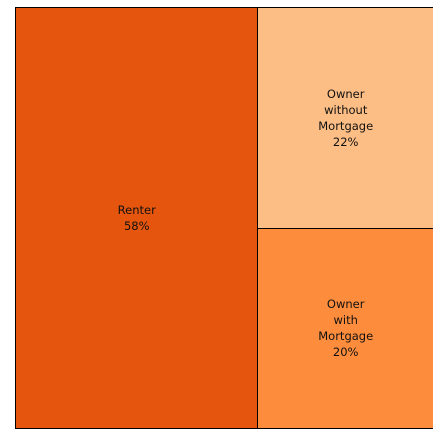 The image size is (433, 429). Describe the element at coordinates (136, 226) in the screenshot. I see `value-label: 58%` at that location.